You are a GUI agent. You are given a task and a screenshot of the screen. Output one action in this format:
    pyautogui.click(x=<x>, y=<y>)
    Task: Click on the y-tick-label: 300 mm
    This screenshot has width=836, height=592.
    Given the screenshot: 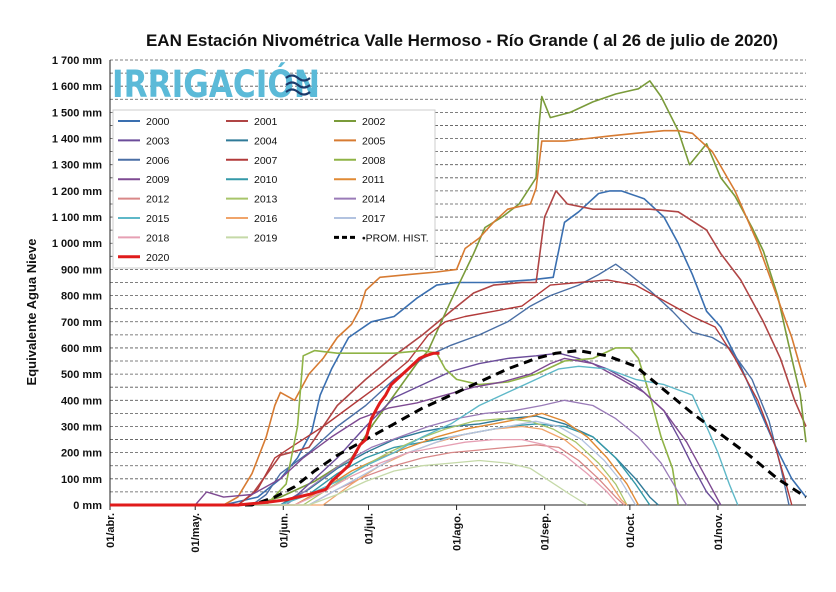 What is the action you would take?
    pyautogui.click(x=81, y=427)
    